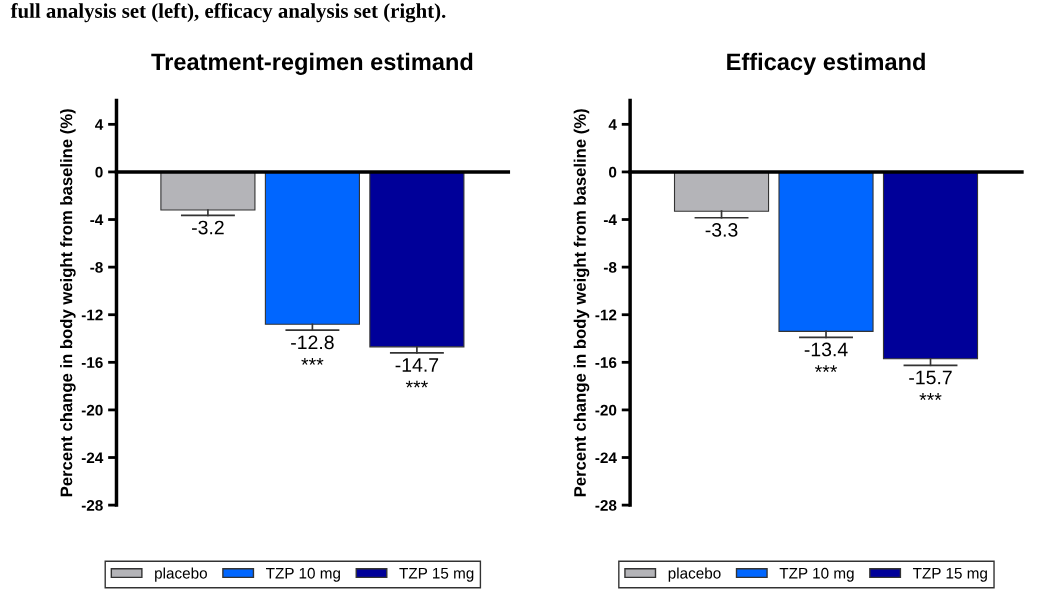  What do you see at coordinates (930, 385) in the screenshot?
I see `data-label: -15.7 ***` at bounding box center [930, 385].